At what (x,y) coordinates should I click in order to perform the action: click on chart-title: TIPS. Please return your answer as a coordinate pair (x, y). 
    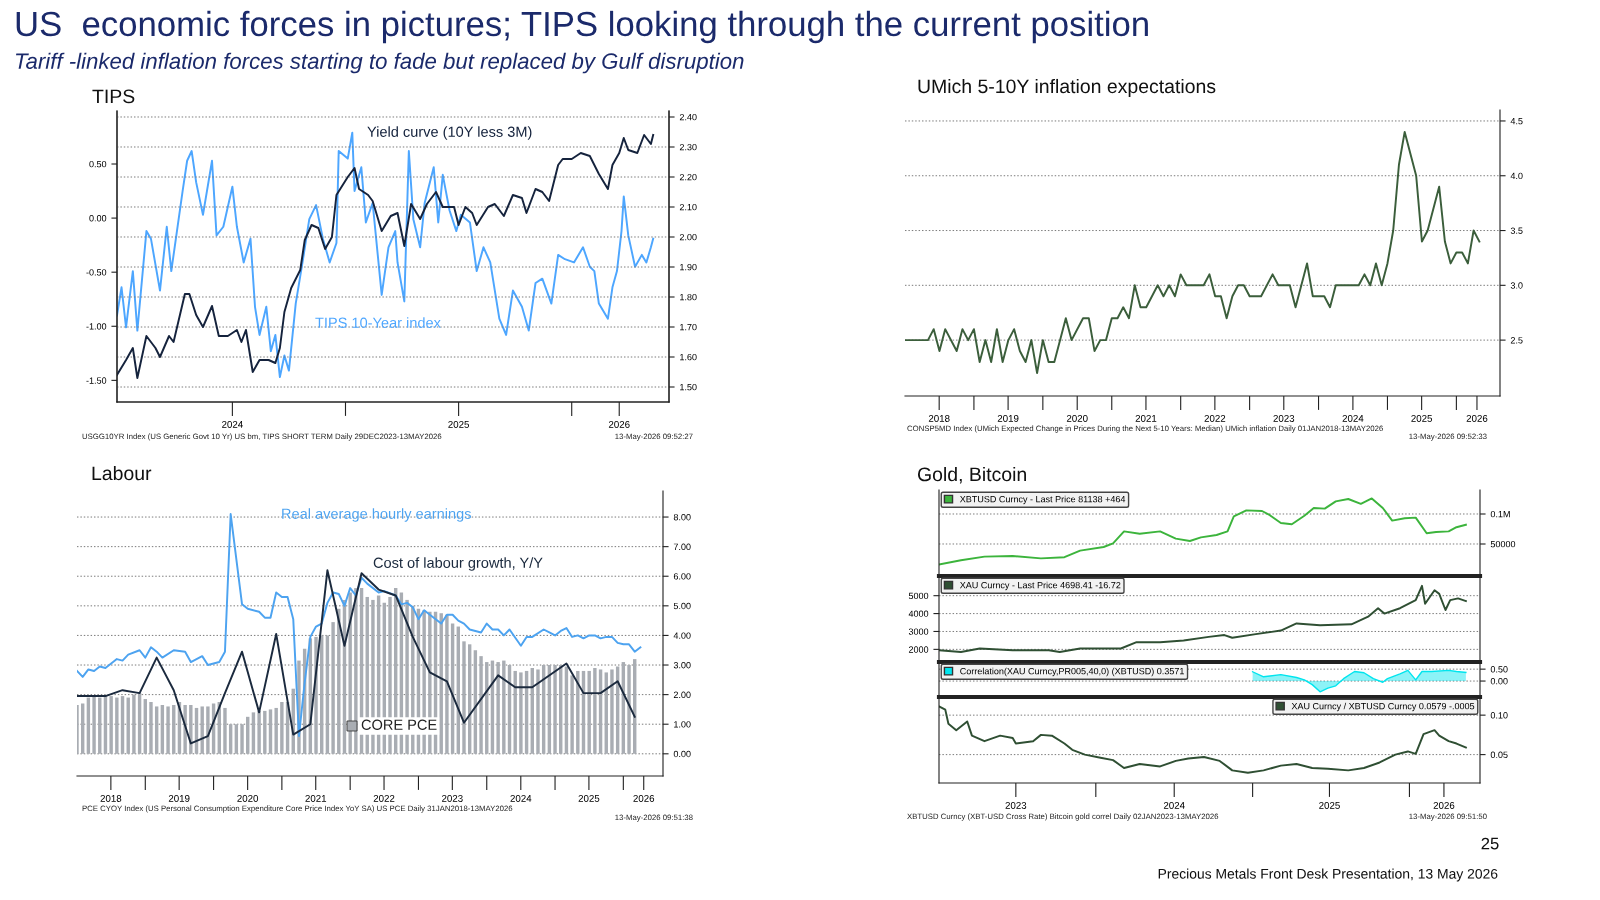
    Looking at the image, I should click on (113, 96).